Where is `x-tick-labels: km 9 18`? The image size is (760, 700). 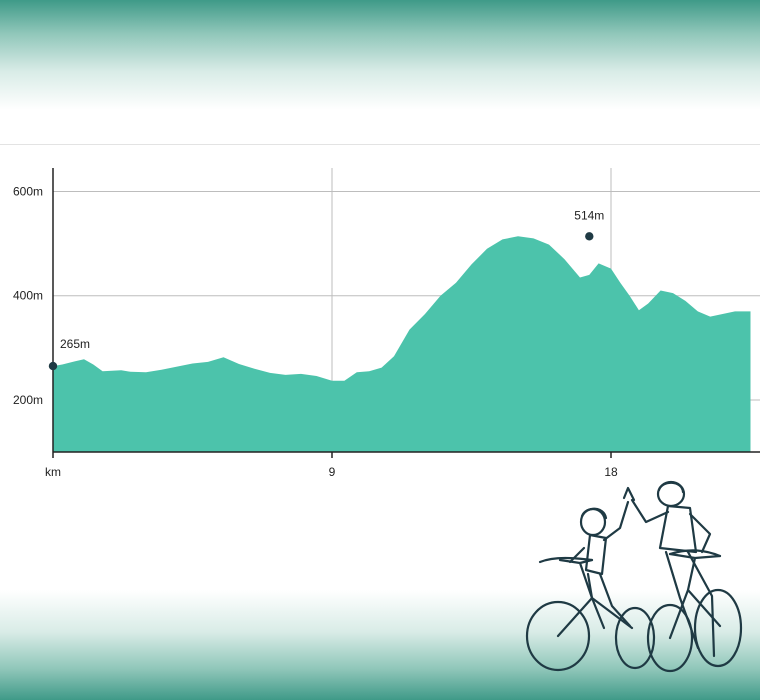
x-tick-labels: km 9 18 is located at coordinates (331, 465).